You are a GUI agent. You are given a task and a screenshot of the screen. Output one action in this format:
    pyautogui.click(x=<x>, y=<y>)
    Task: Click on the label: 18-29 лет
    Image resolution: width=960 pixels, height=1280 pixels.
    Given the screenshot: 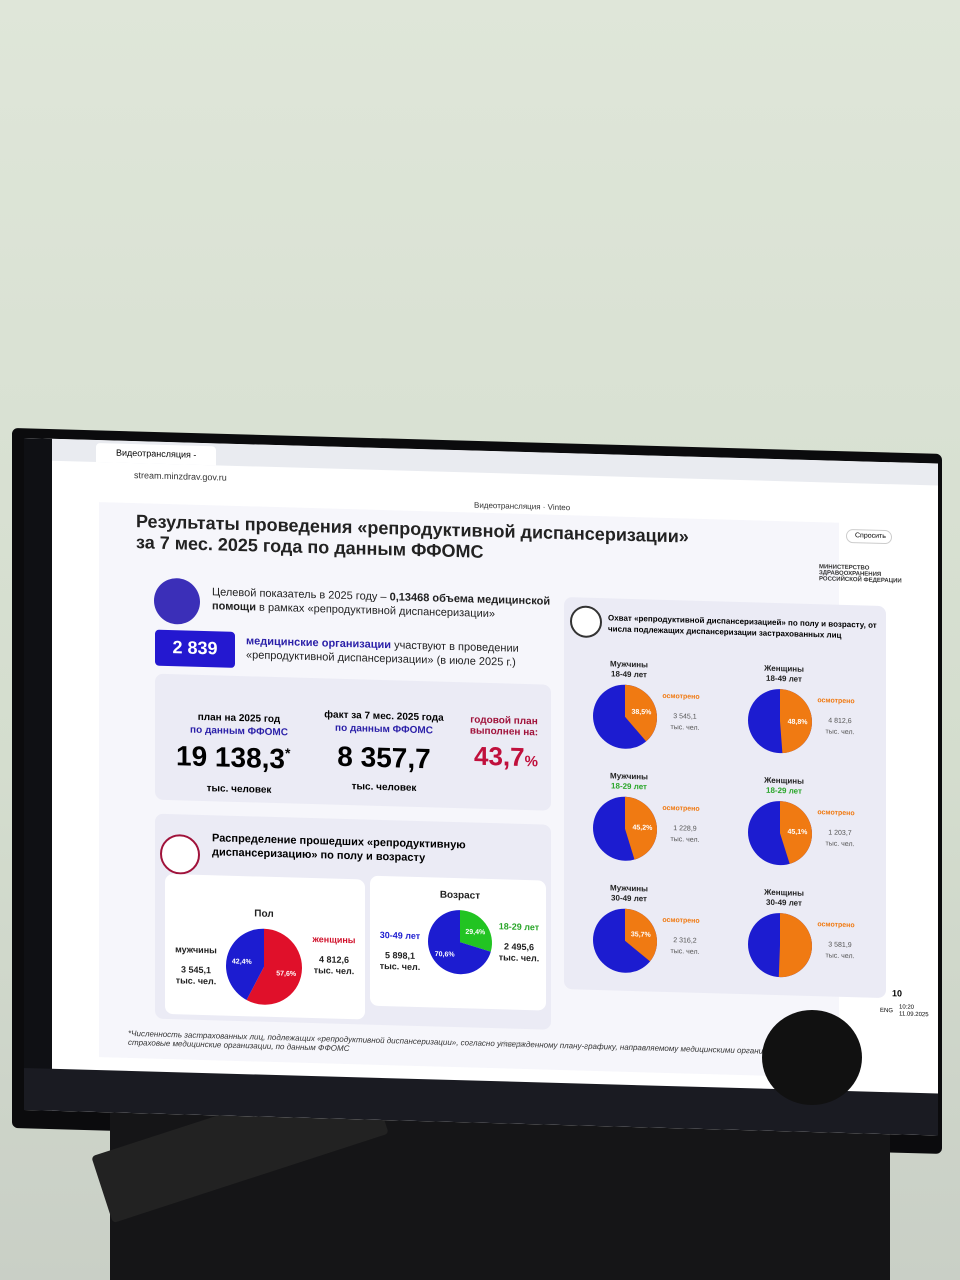 What is the action you would take?
    pyautogui.click(x=519, y=926)
    